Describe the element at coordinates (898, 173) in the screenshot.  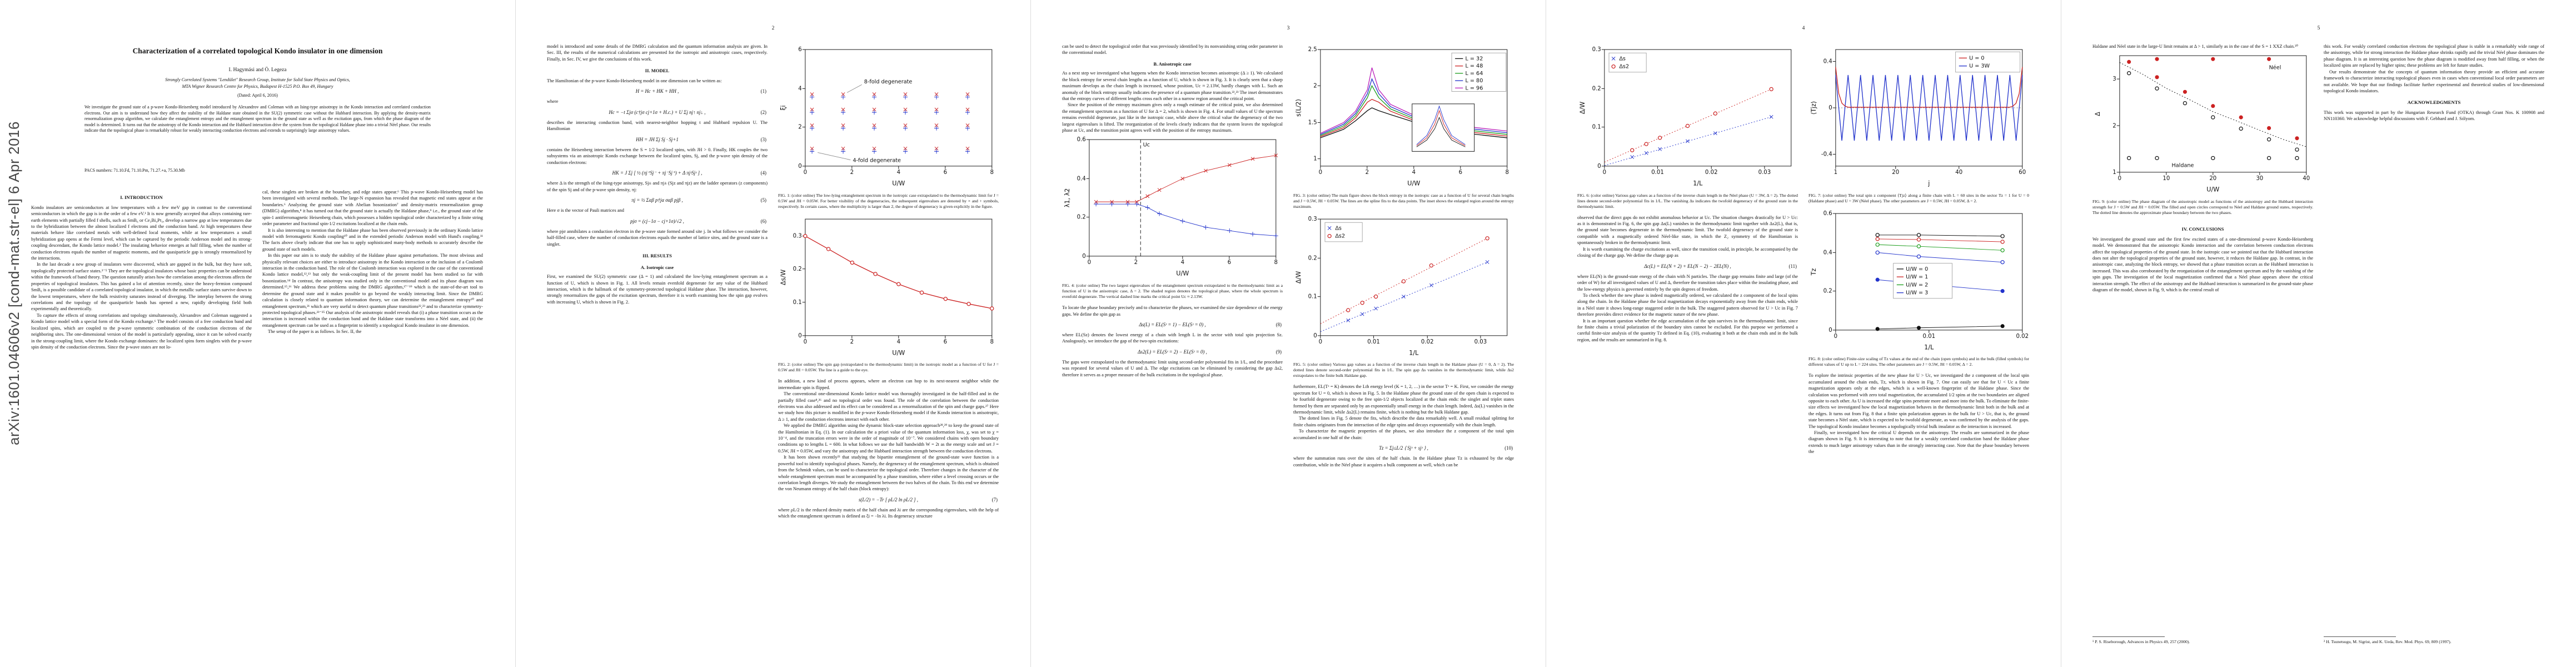
I see `fig1-xtick-label: 4` at that location.